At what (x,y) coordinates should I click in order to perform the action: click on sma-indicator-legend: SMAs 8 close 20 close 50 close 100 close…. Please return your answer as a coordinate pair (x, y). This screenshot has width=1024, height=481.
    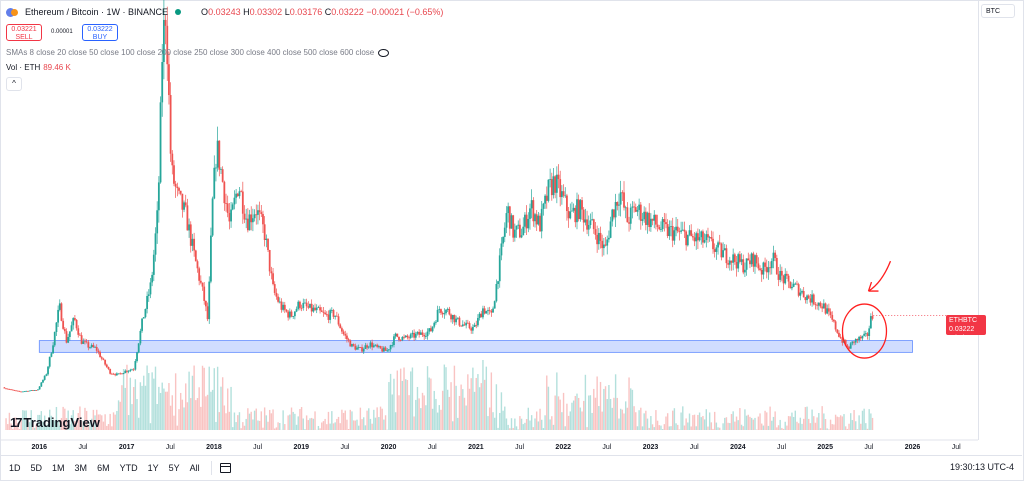
    Looking at the image, I should click on (198, 52).